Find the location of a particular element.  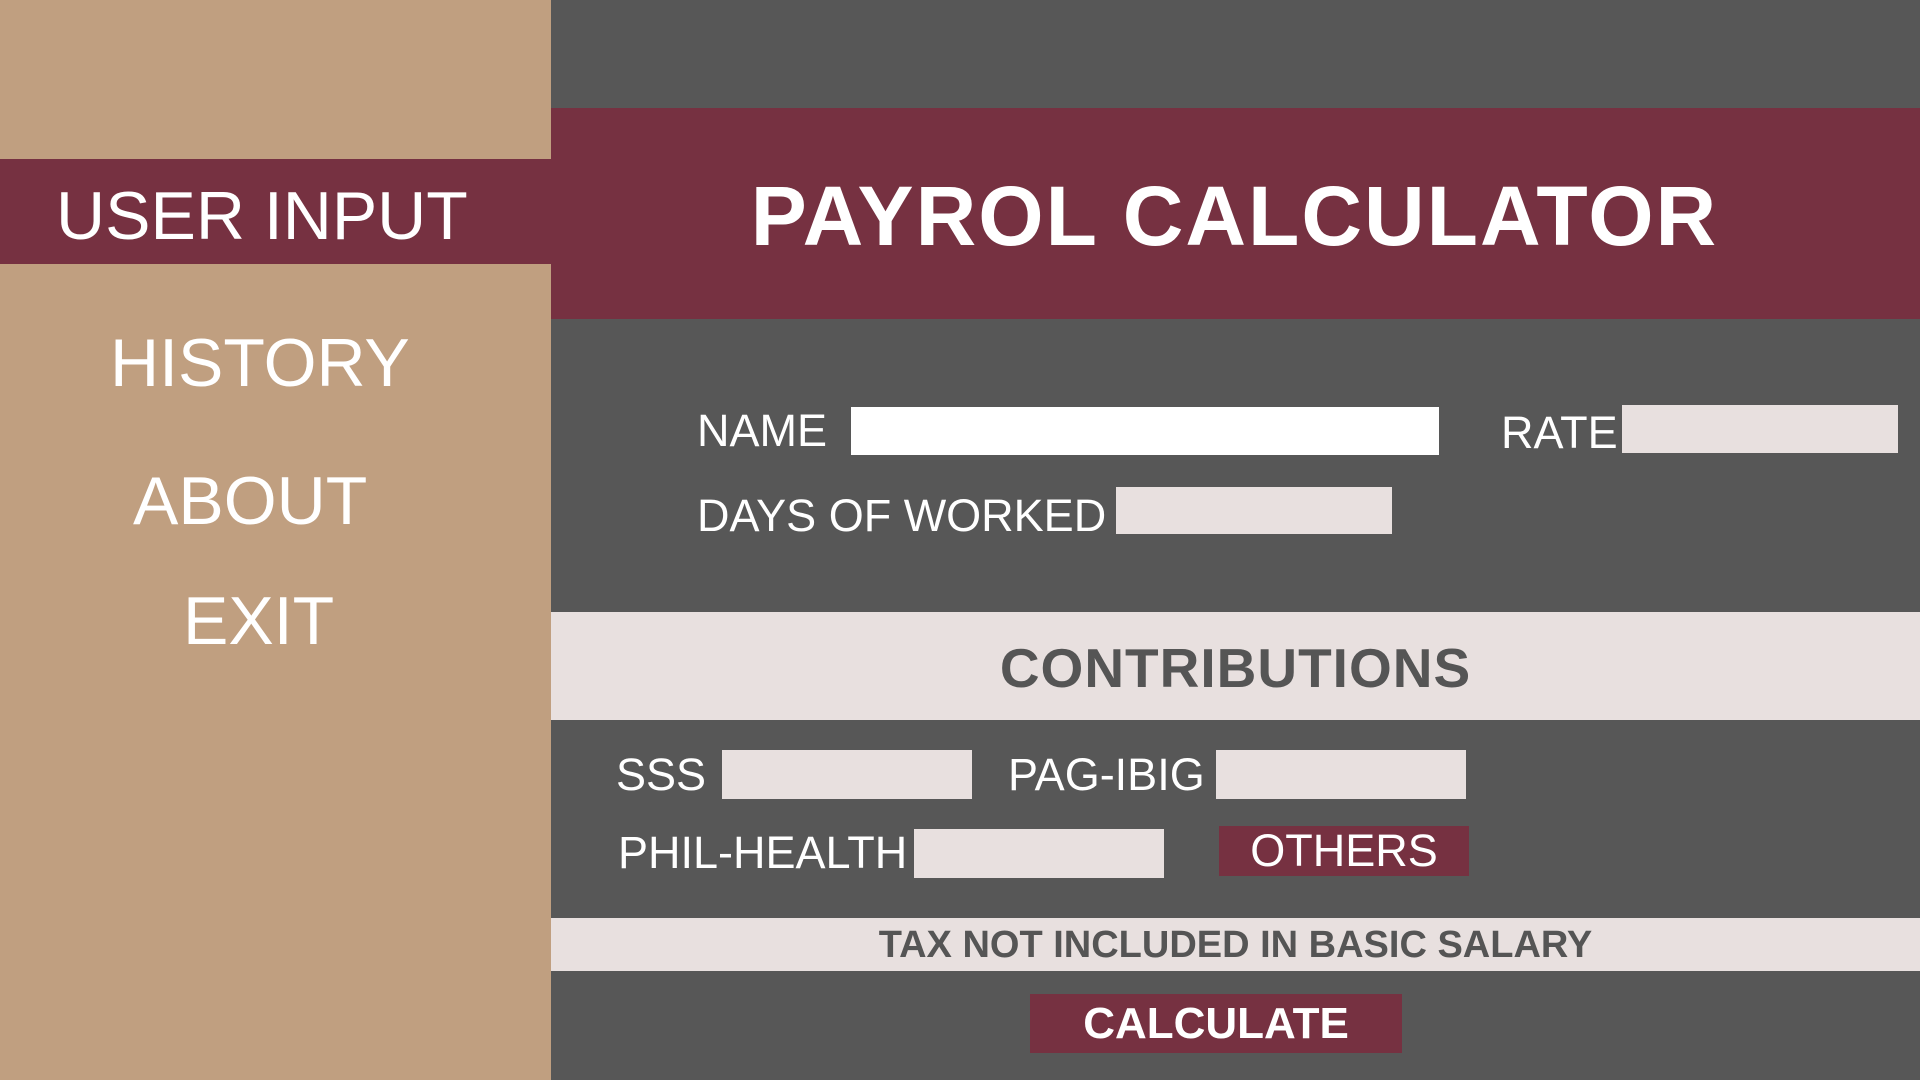

tax-notice-band is located at coordinates (1235, 944).